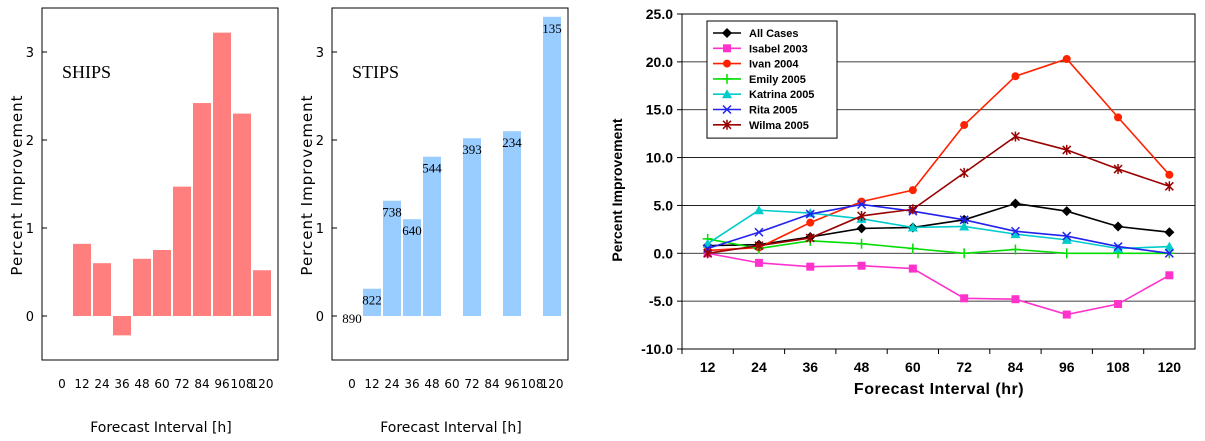 This screenshot has height=441, width=1205. I want to click on stips-data-label: 822, so click(372, 300).